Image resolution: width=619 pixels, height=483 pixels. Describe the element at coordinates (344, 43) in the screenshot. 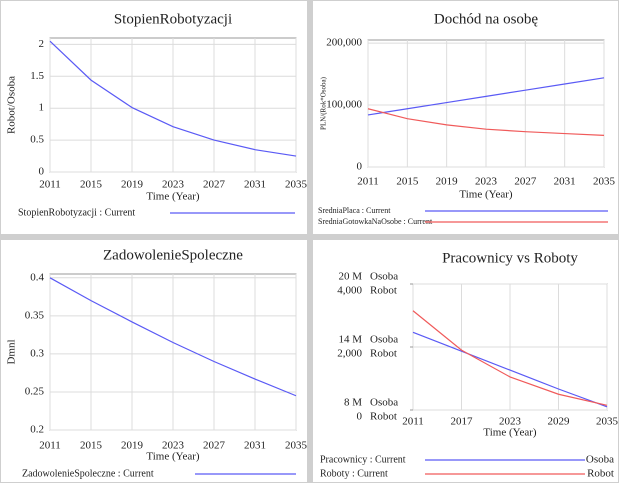

I see `y-tick-label: 200,000` at that location.